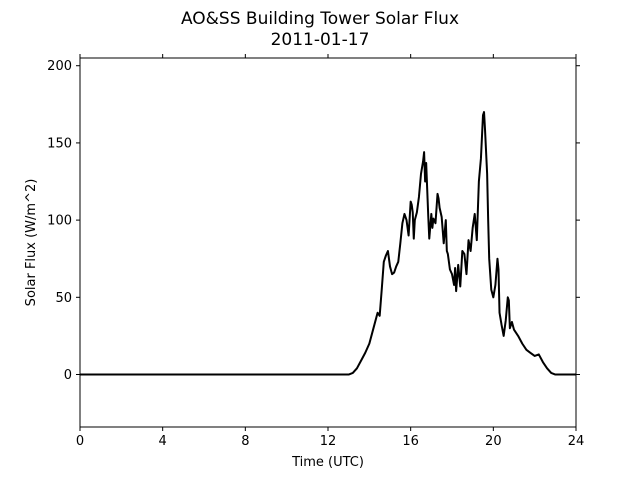 The width and height of the screenshot is (640, 480). I want to click on chart-title: AO&SS Building Tower Solar Flux, so click(320, 19).